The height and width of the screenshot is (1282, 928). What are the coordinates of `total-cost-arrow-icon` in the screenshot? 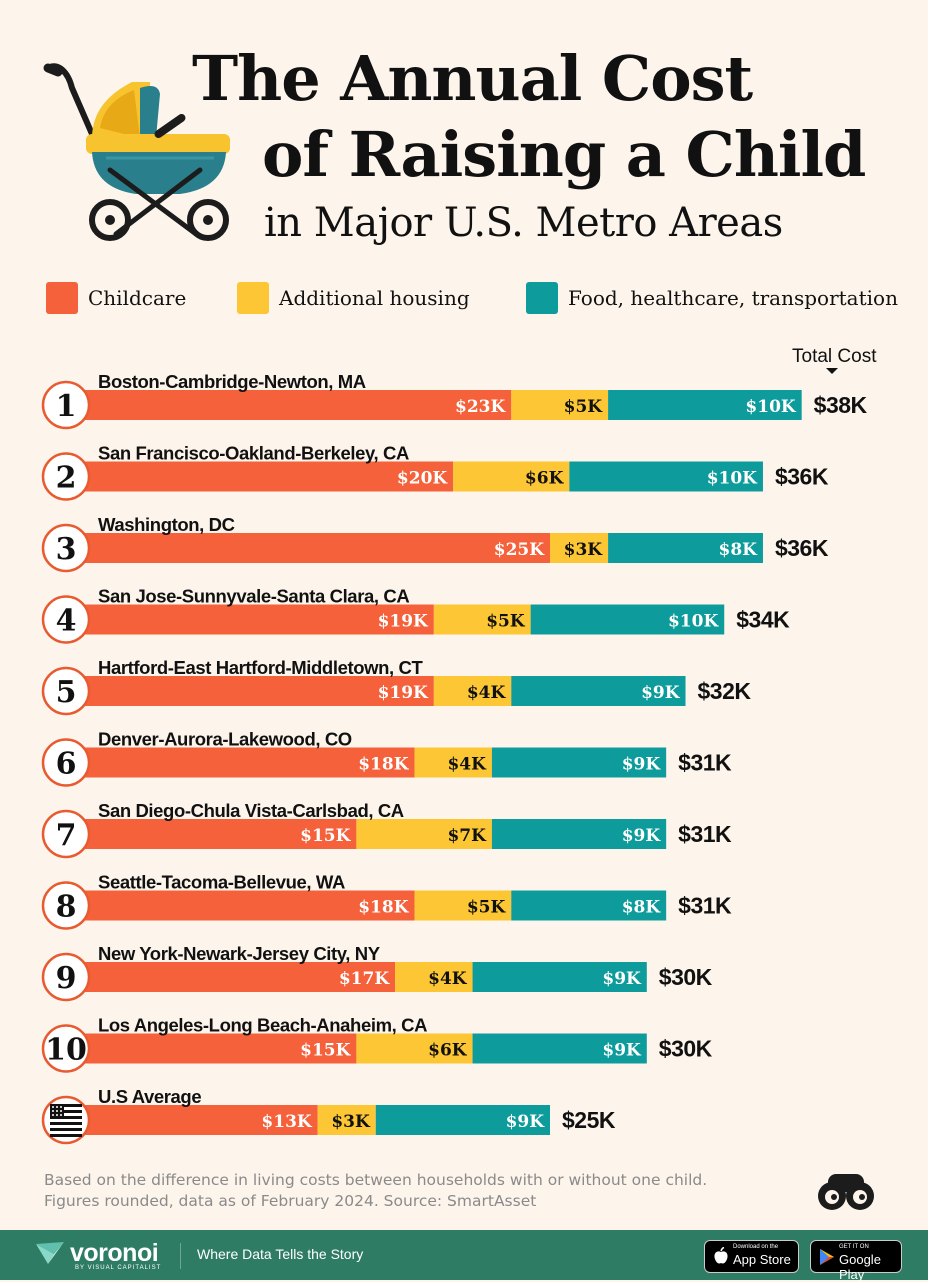 It's located at (832, 371).